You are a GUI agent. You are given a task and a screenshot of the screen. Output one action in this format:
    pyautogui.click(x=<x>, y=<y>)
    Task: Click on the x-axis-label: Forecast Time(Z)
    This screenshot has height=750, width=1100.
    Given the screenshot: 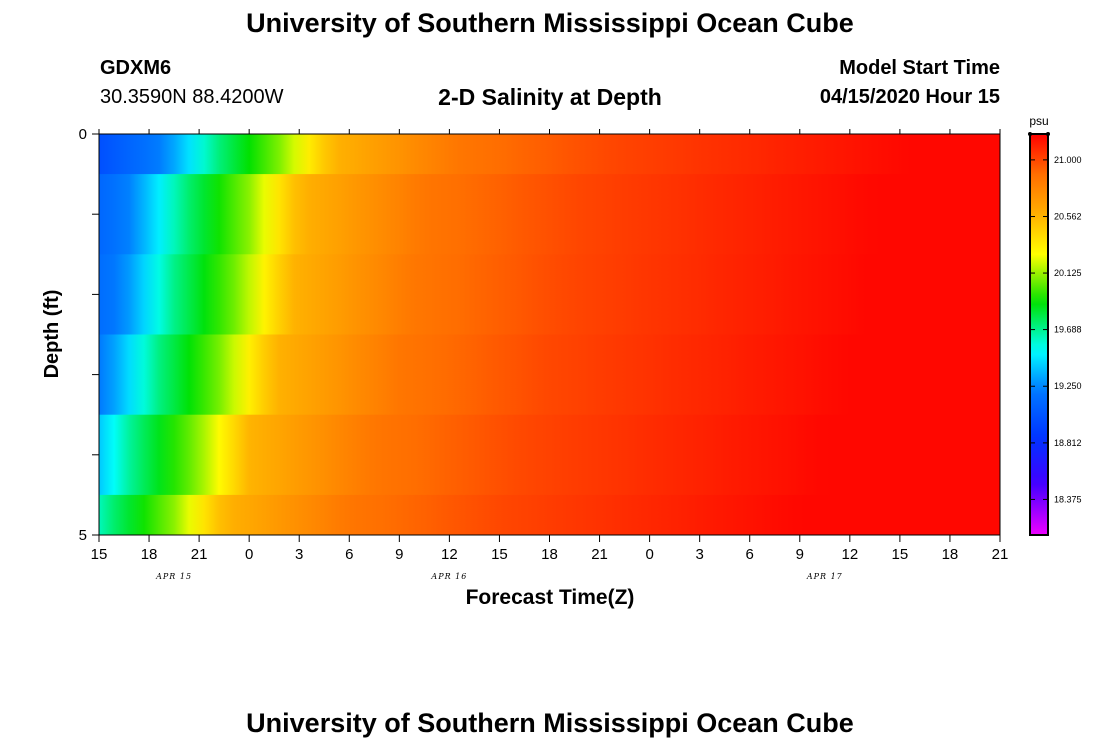 What is the action you would take?
    pyautogui.click(x=550, y=597)
    